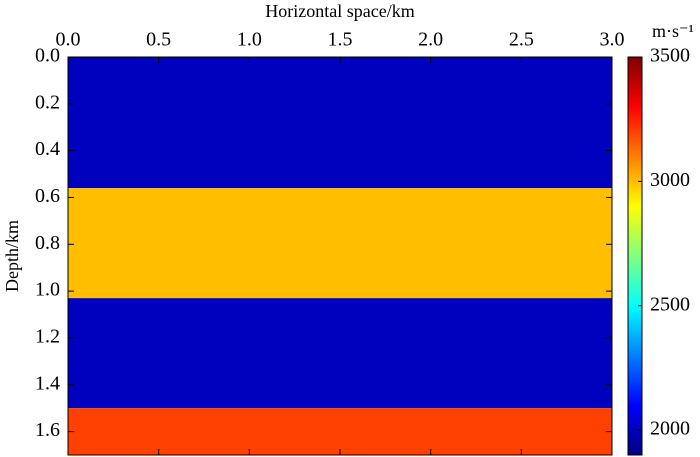  What do you see at coordinates (12, 256) in the screenshot?
I see `y-axis-label: Depth/km` at bounding box center [12, 256].